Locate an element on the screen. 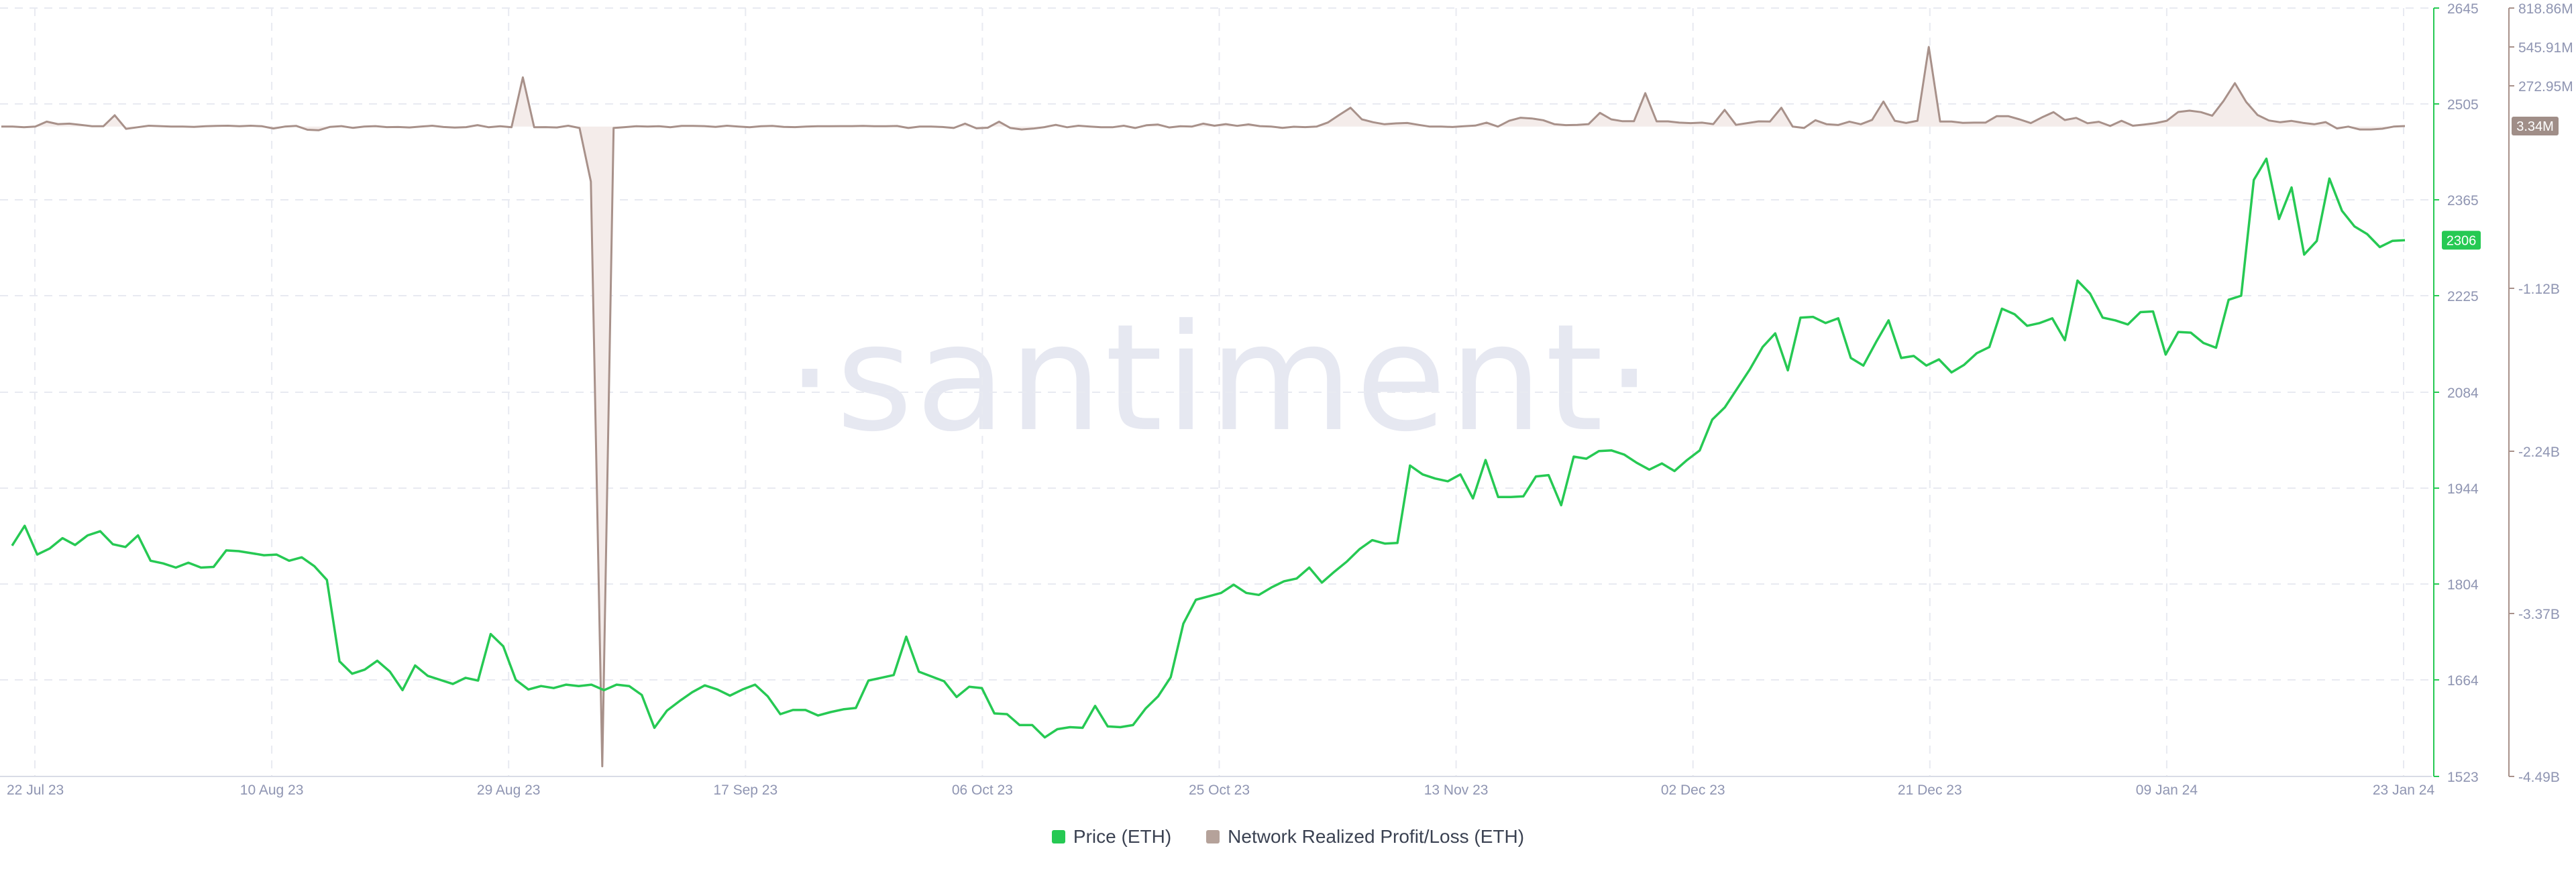 The image size is (2576, 875). nrpl-tick-label: 818.86M is located at coordinates (2545, 9).